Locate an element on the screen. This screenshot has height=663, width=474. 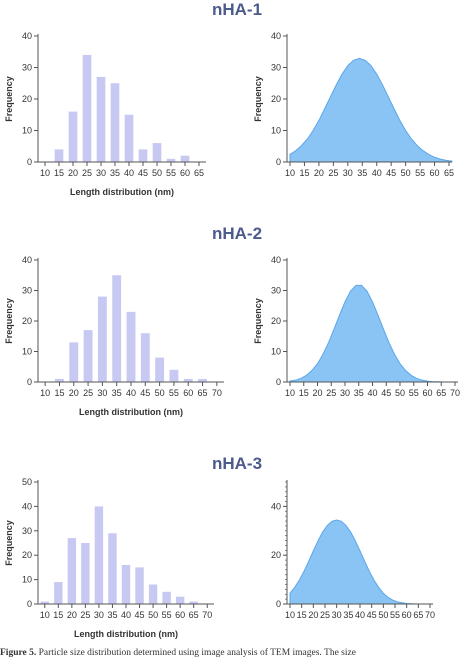
figure-caption-label: Figure 5. is located at coordinates (18, 653).